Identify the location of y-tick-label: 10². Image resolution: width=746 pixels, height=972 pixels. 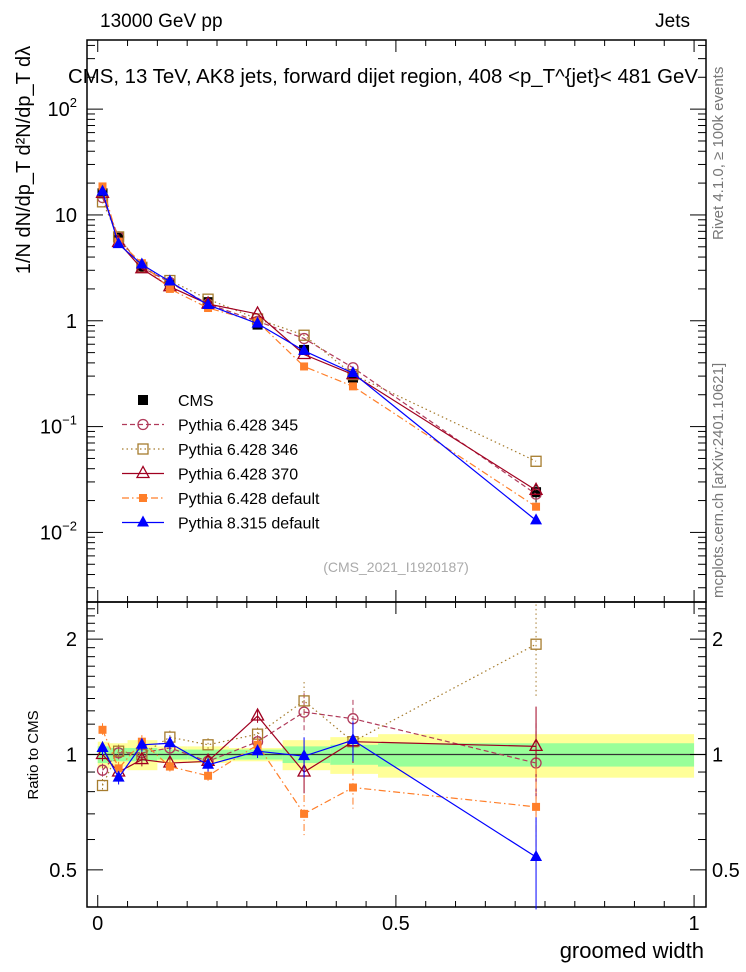
(62, 108).